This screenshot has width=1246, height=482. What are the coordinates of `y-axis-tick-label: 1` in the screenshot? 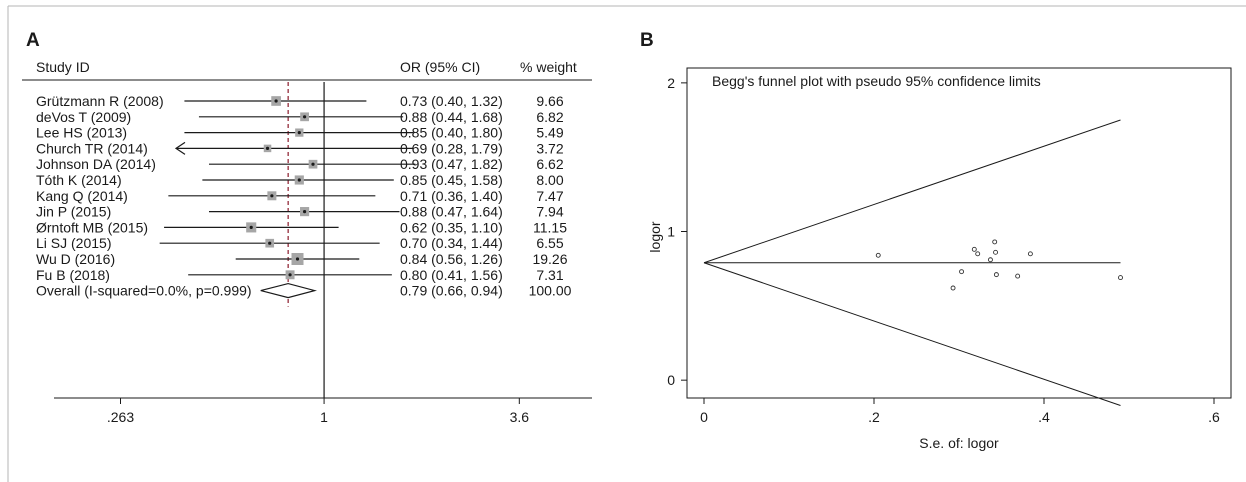 It's located at (671, 232).